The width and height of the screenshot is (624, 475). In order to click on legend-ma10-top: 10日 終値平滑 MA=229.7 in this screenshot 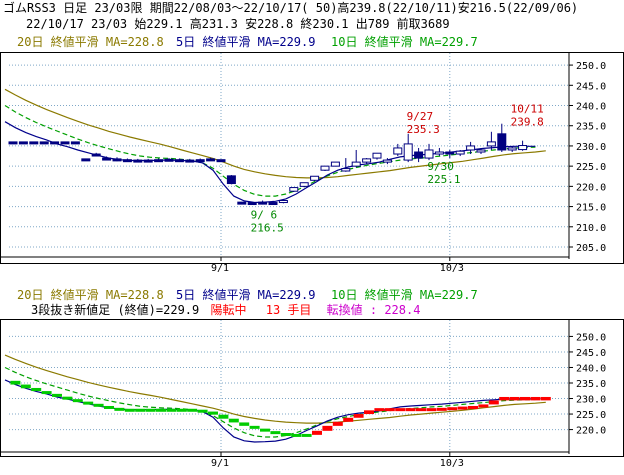, I will do `click(404, 42)`.